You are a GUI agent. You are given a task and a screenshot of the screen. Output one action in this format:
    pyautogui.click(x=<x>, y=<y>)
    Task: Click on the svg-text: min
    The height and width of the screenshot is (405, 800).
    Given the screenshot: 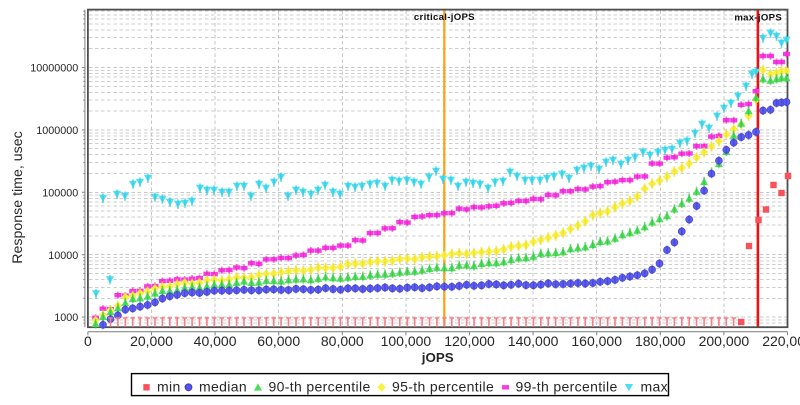 What is the action you would take?
    pyautogui.click(x=169, y=387)
    